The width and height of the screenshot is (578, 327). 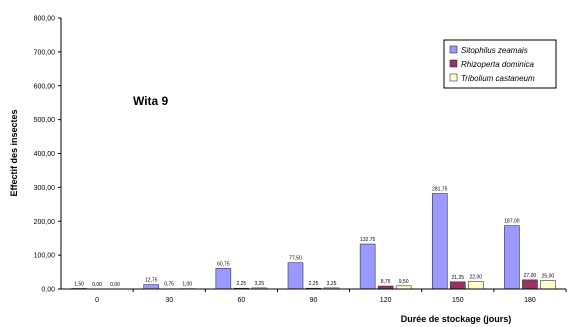 What do you see at coordinates (386, 282) in the screenshot?
I see `data-label: 8,75` at bounding box center [386, 282].